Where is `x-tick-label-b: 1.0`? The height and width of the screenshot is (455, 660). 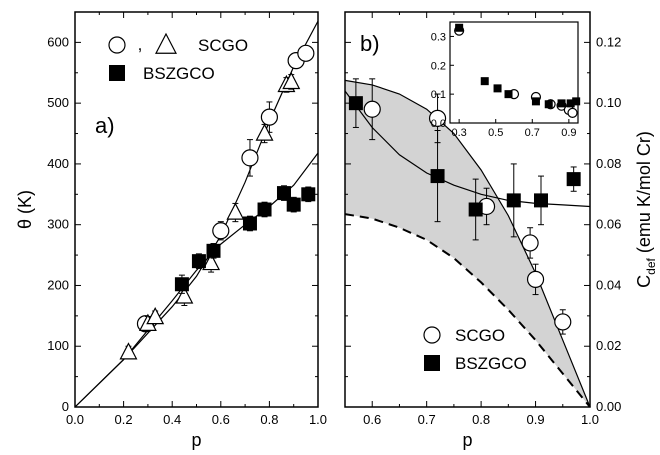 x-tick-label-b: 1.0 is located at coordinates (590, 419).